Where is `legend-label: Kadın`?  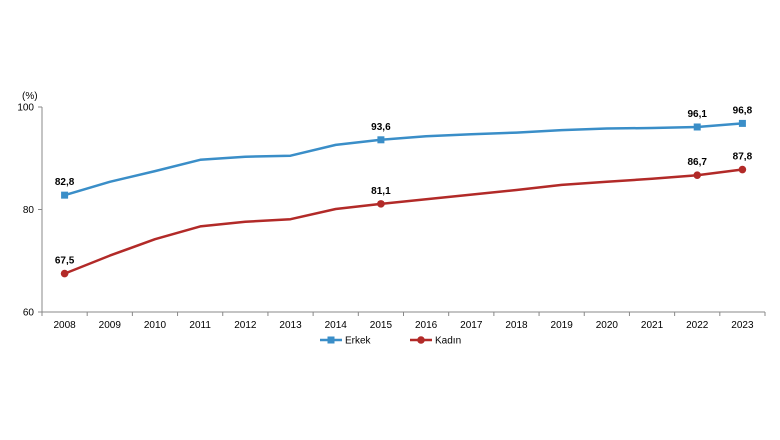
legend-label: Kadın is located at coordinates (448, 341).